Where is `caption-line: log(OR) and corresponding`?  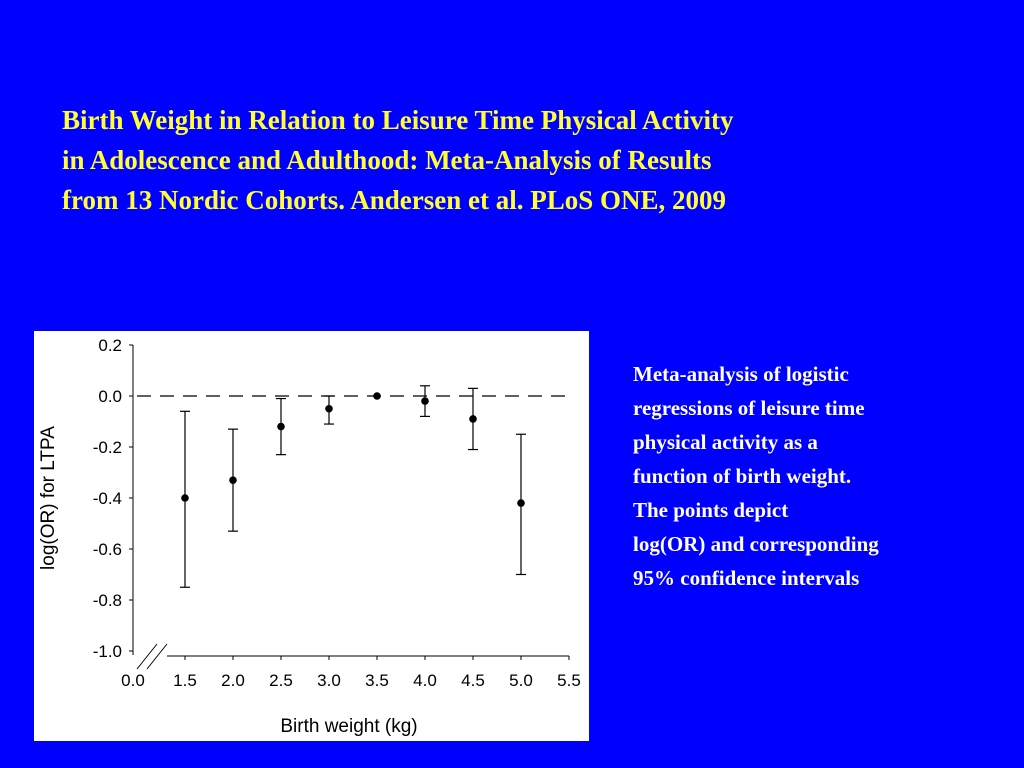 caption-line: log(OR) and corresponding is located at coordinates (756, 544).